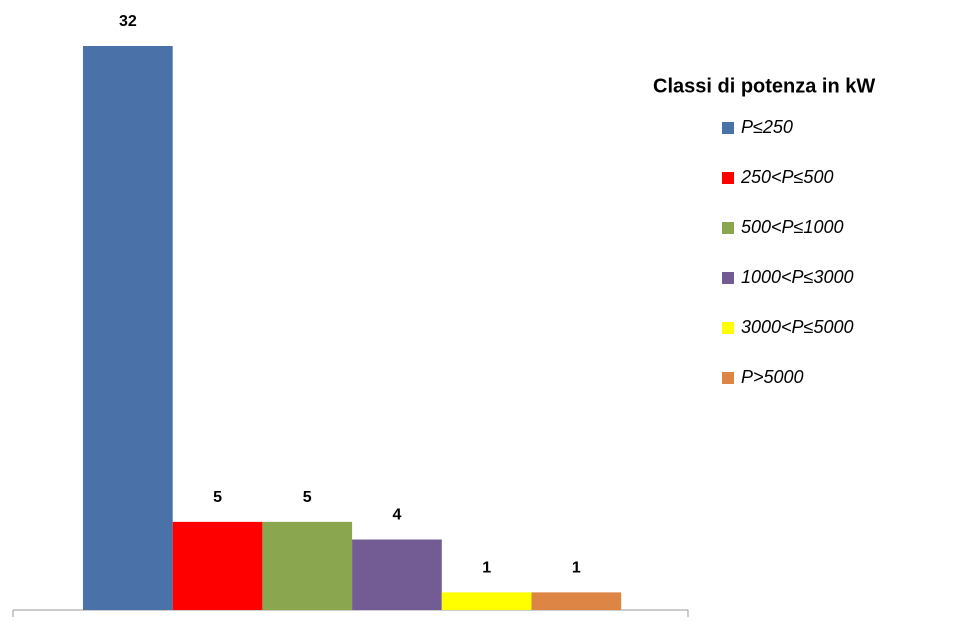 The width and height of the screenshot is (965, 622). What do you see at coordinates (797, 327) in the screenshot?
I see `legend-label: 3000<P≤5000` at bounding box center [797, 327].